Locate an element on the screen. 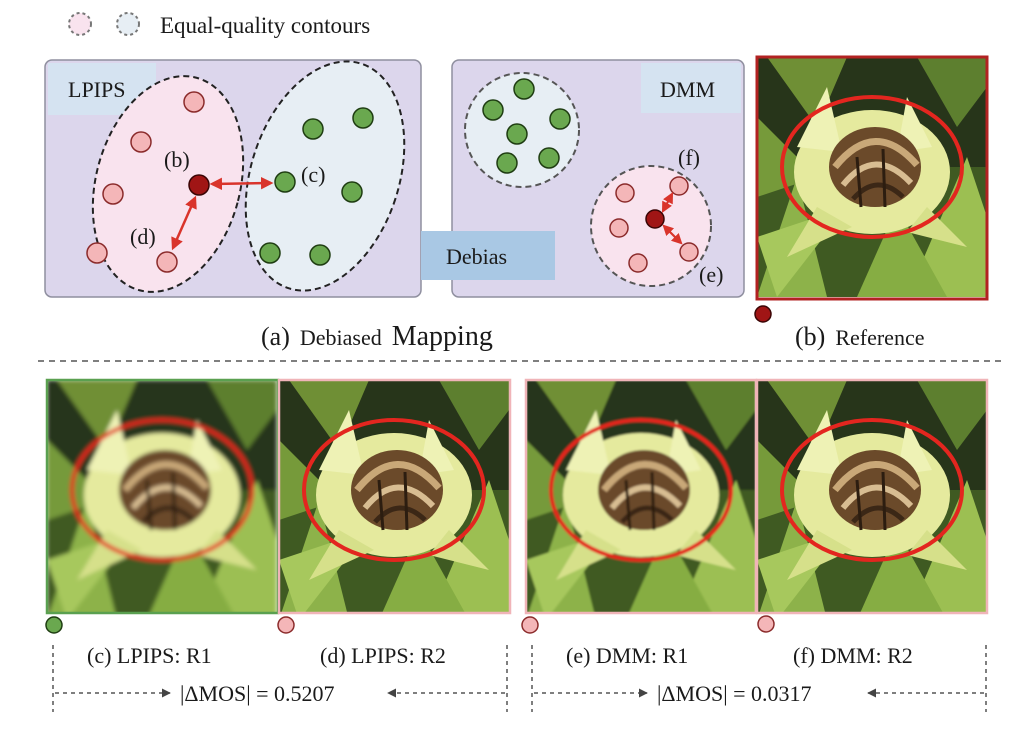 The width and height of the screenshot is (1020, 730). lpips-panel: LPIPS (b) (c) (d) is located at coordinates (233, 178).